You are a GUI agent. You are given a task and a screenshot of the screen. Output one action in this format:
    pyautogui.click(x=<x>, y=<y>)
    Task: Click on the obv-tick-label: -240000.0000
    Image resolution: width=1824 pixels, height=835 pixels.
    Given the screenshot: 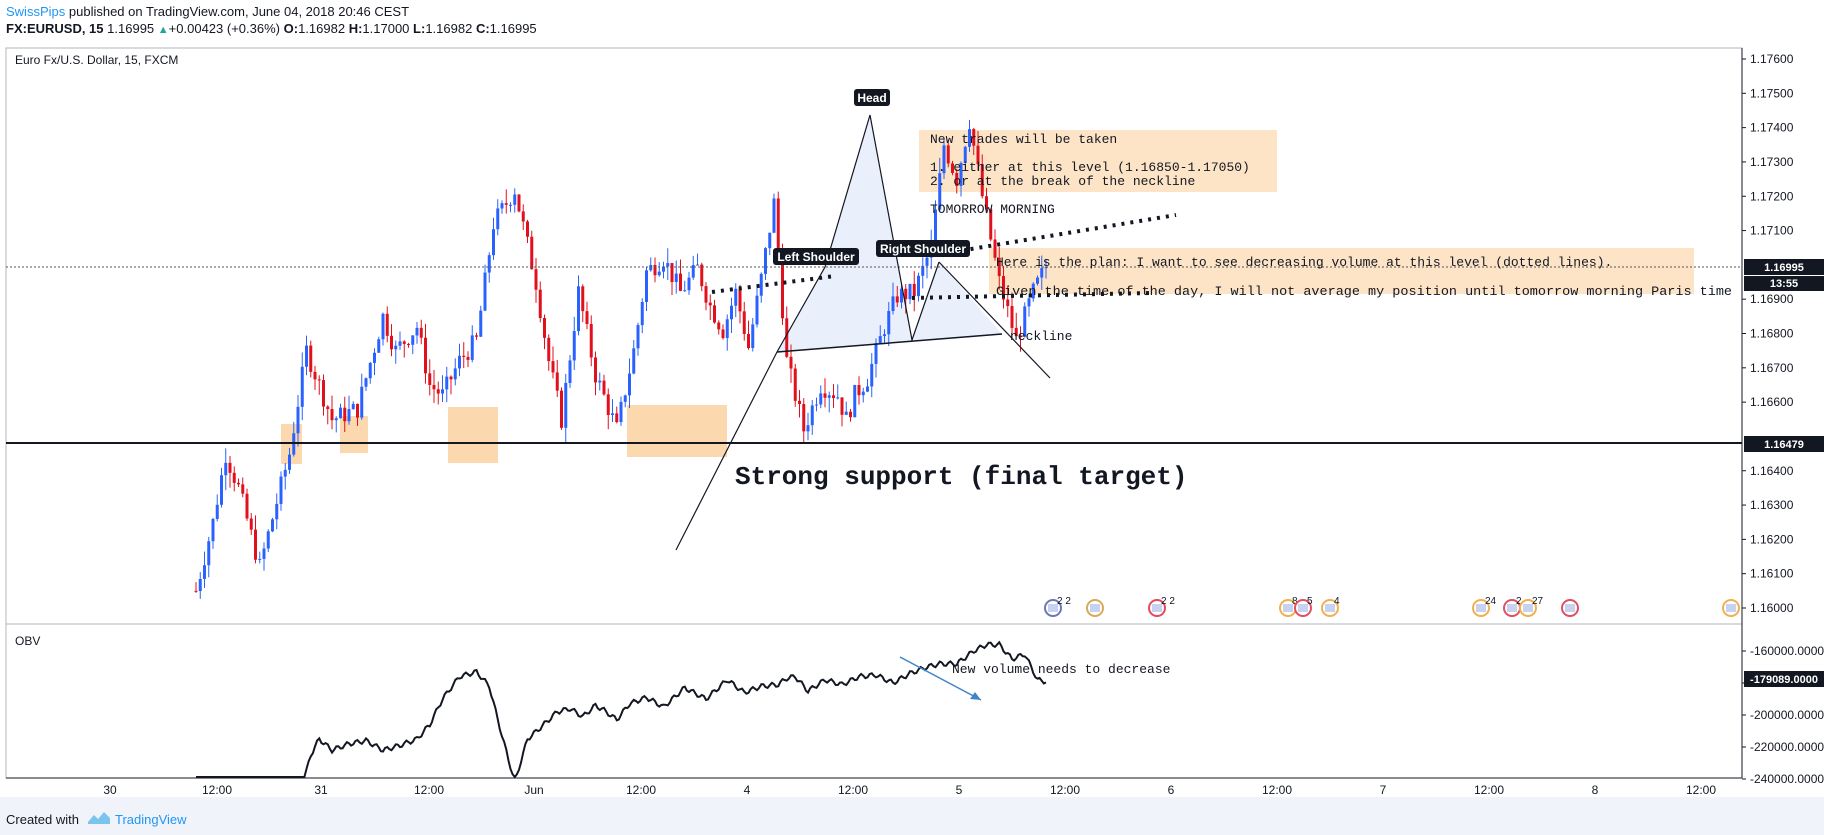 What is the action you would take?
    pyautogui.click(x=1787, y=779)
    